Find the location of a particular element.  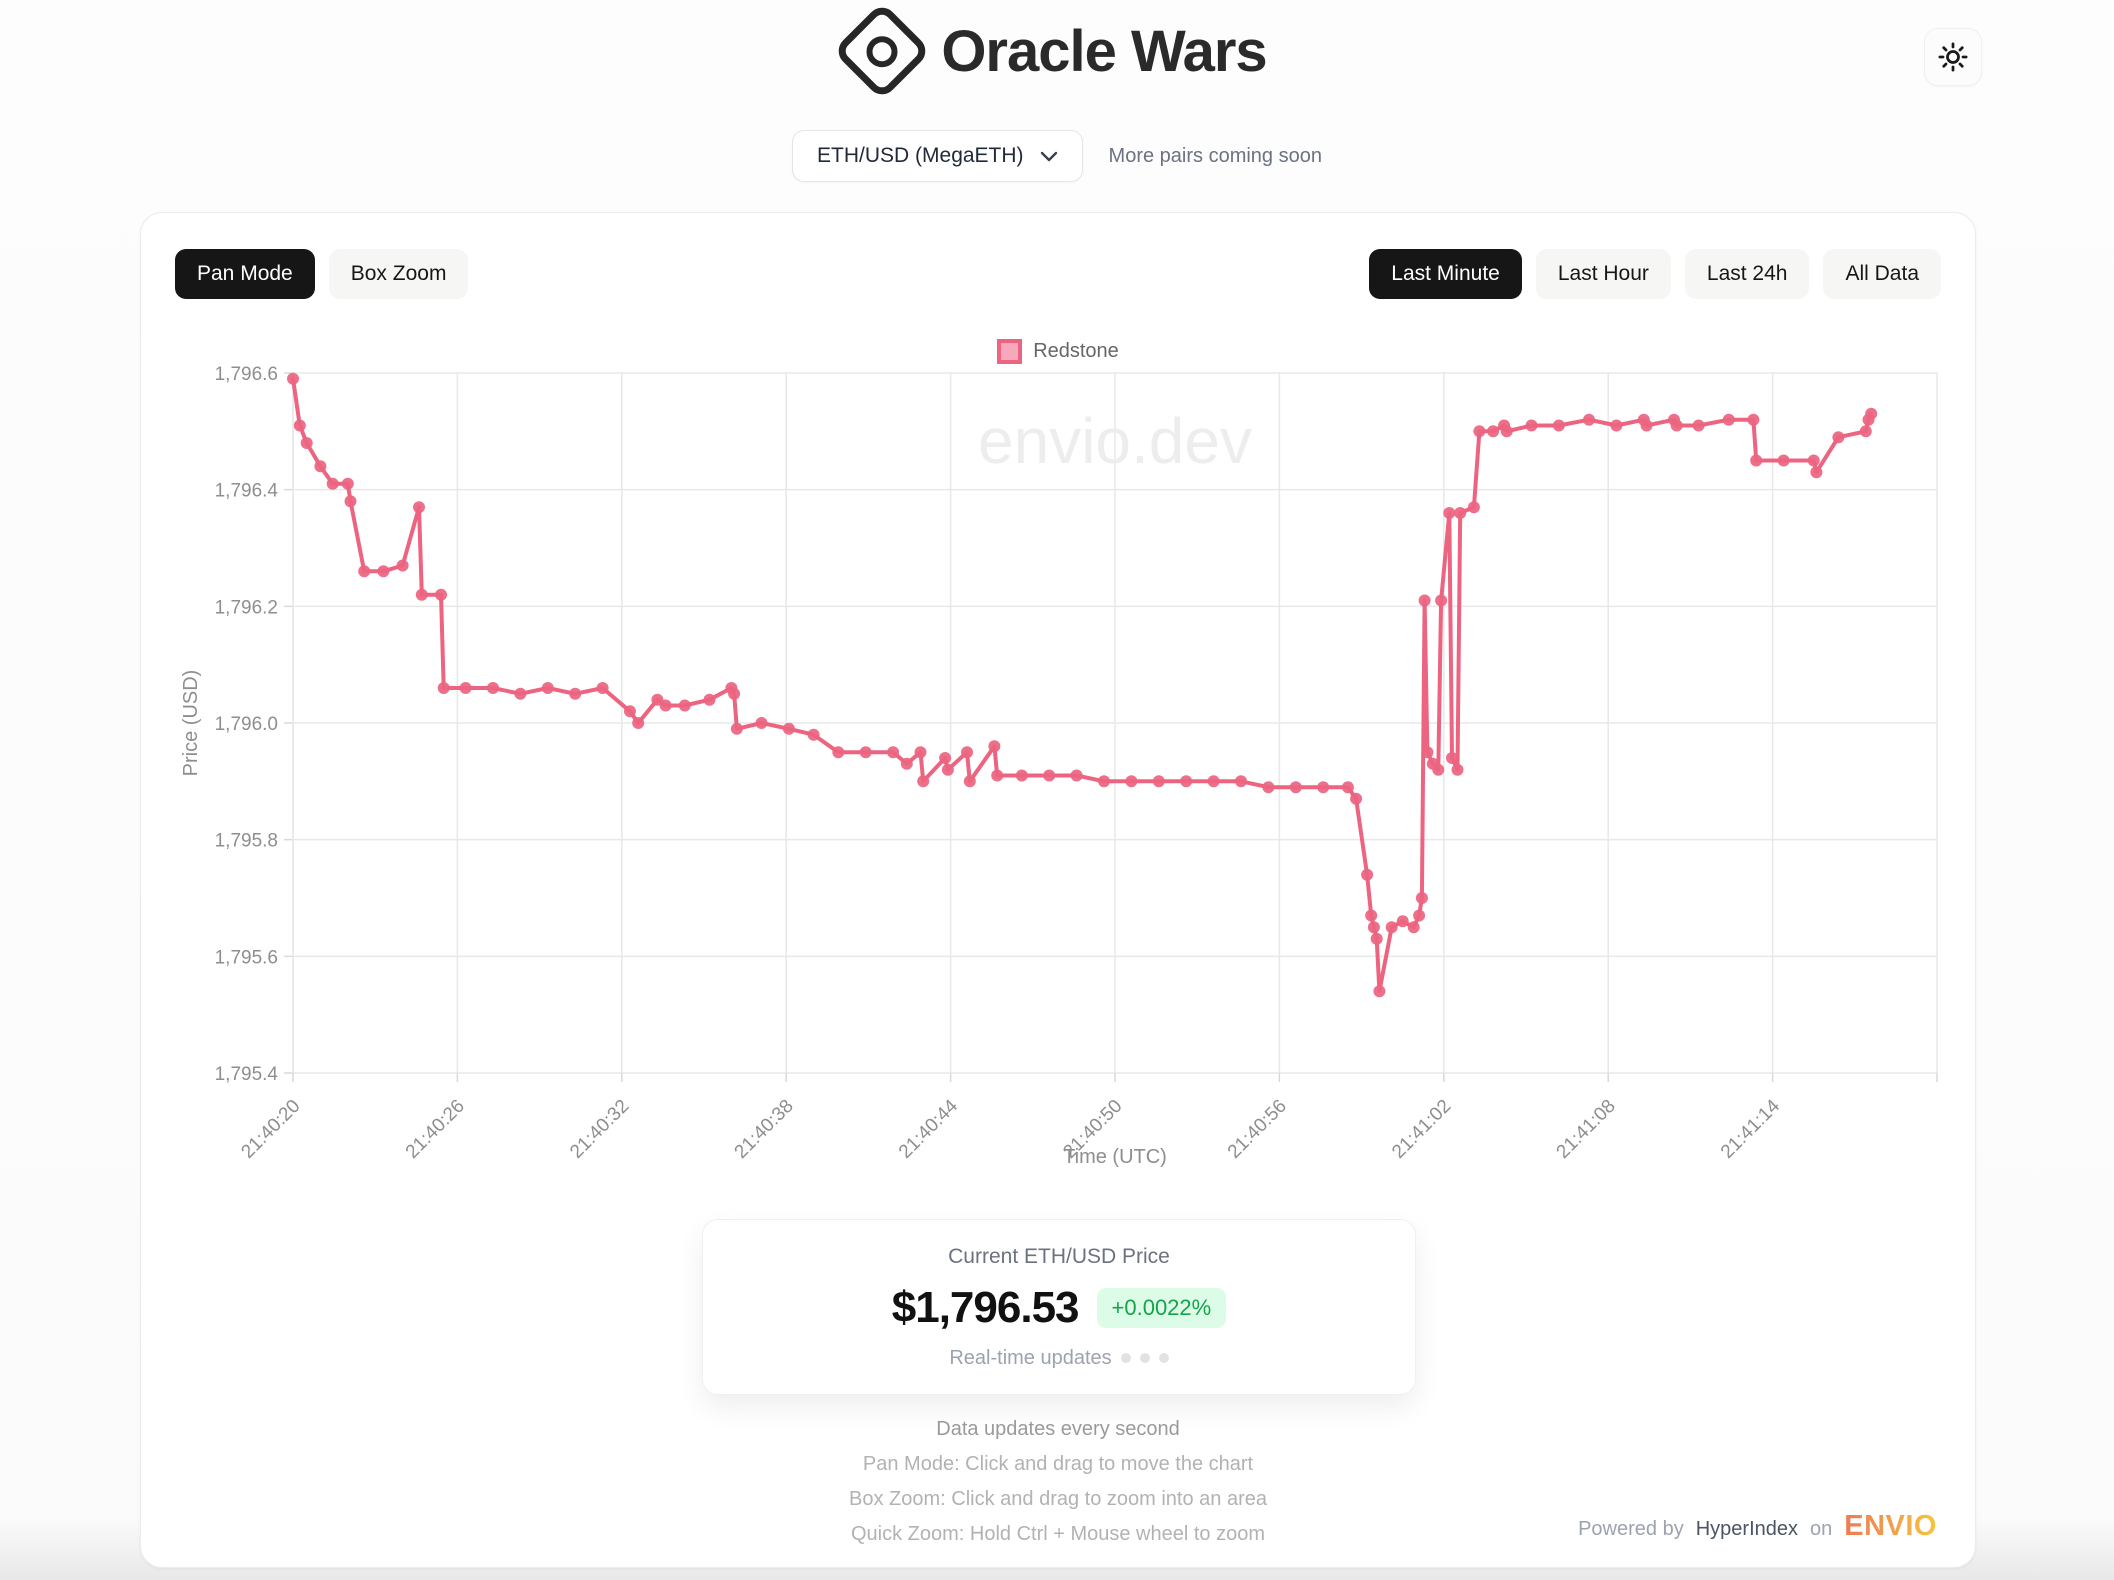

legend-label: Redstone is located at coordinates (1076, 351).